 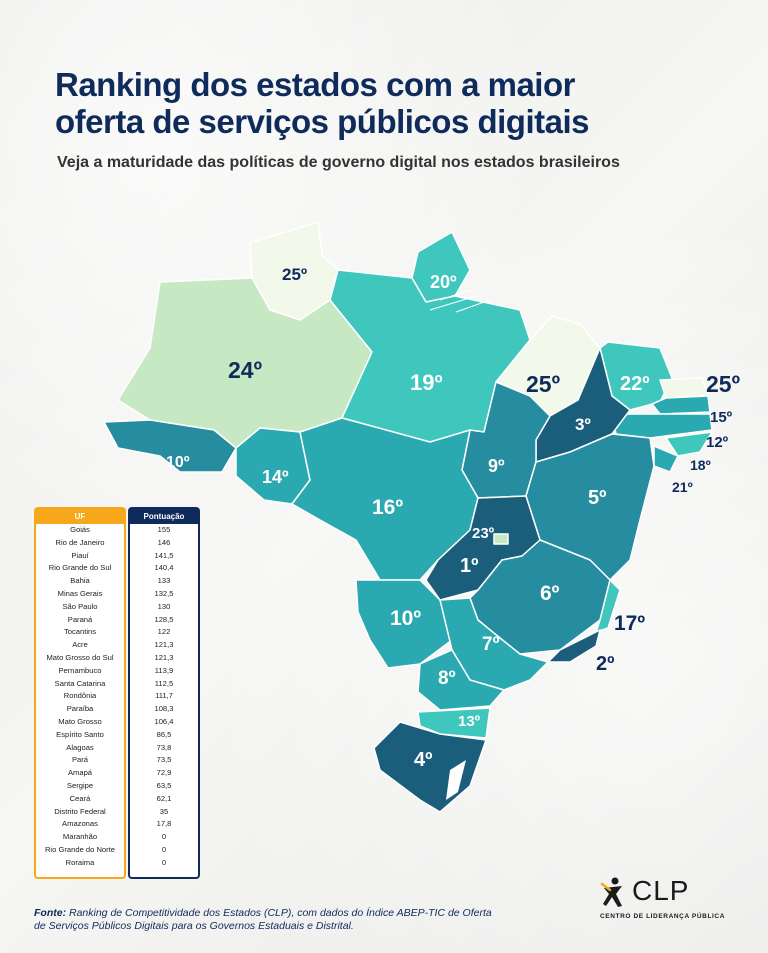 What do you see at coordinates (315, 84) in the screenshot?
I see `title-line-1: Ranking dos estados com a maior` at bounding box center [315, 84].